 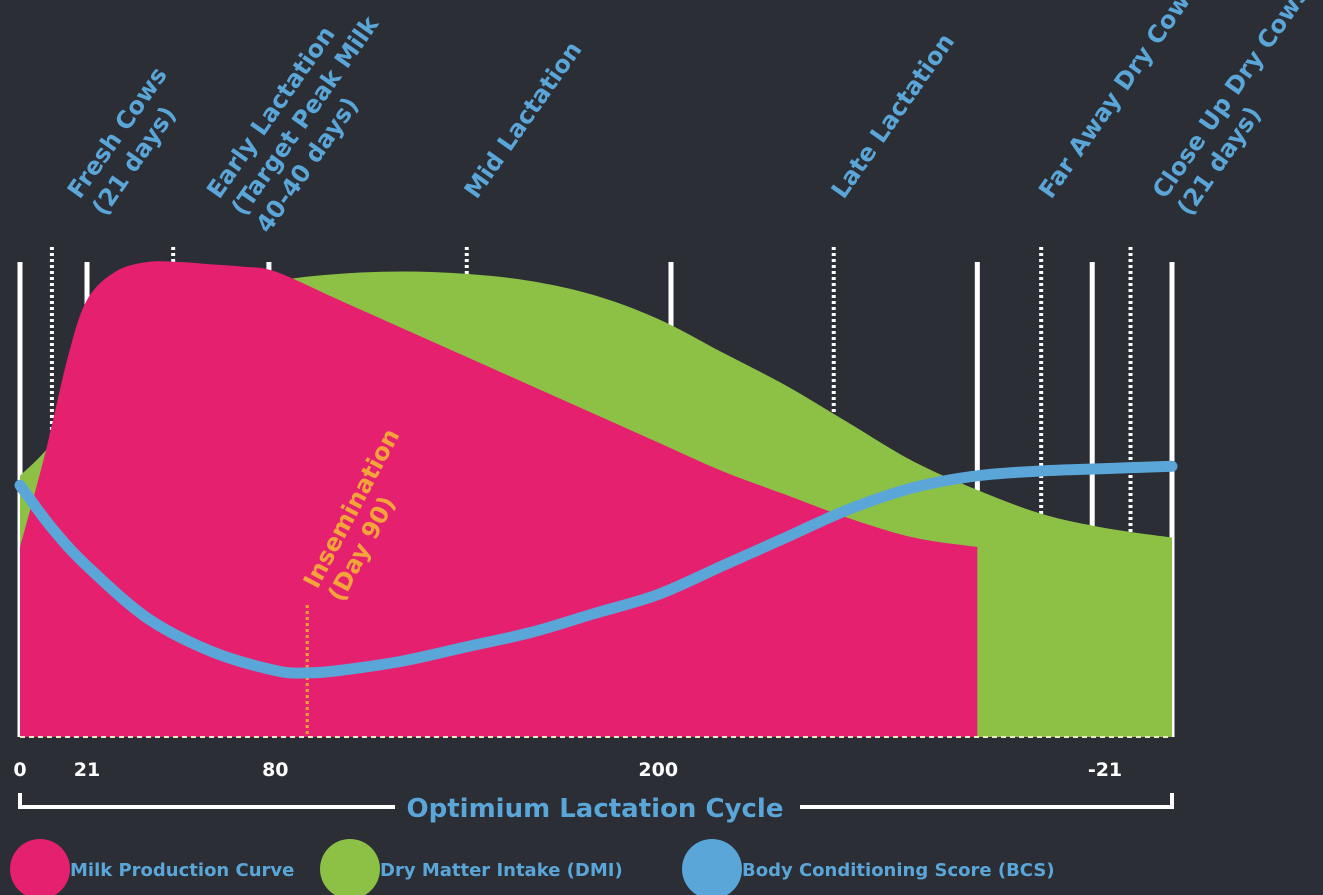 What do you see at coordinates (206, 801) in the screenshot?
I see `cycle-bracket-left` at bounding box center [206, 801].